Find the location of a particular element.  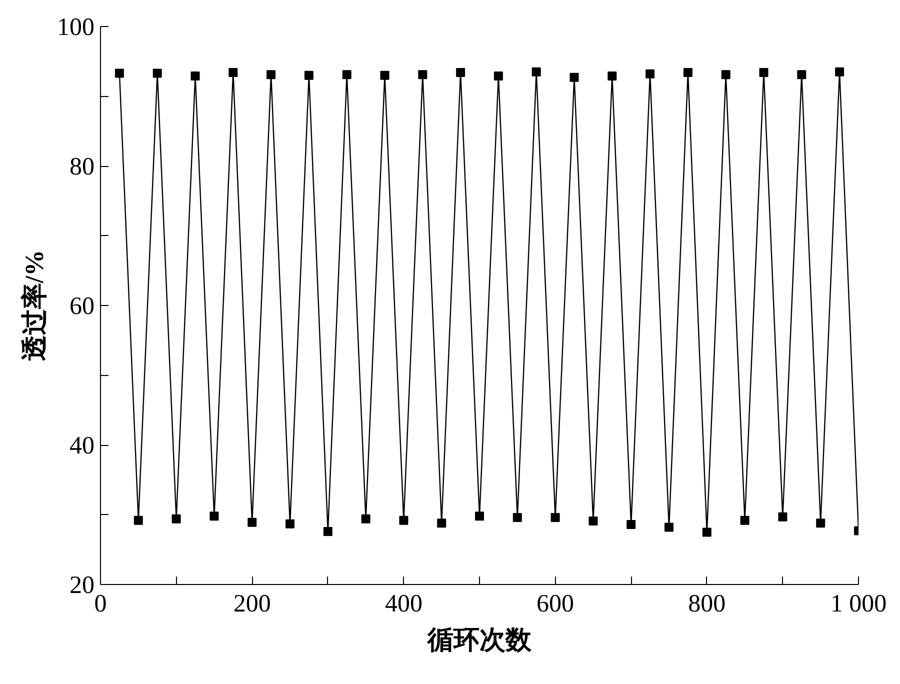

x-tick-label: 0 is located at coordinates (100, 604).